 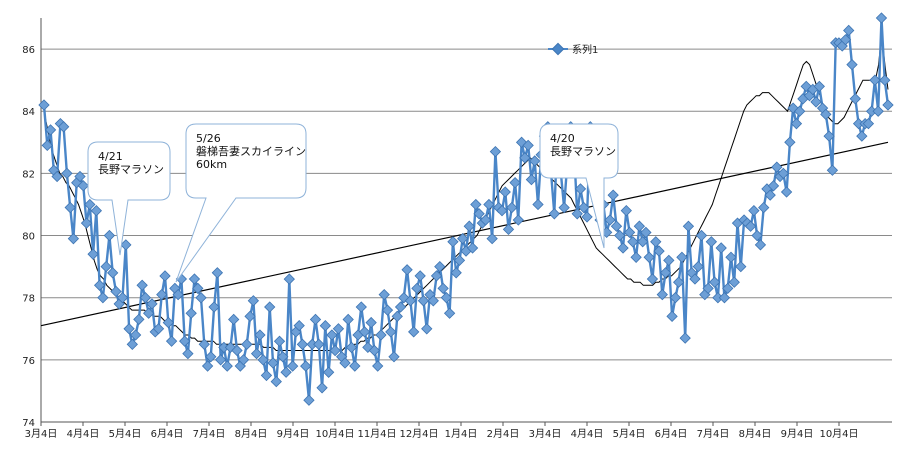 I want to click on callout-box, so click(x=241, y=203).